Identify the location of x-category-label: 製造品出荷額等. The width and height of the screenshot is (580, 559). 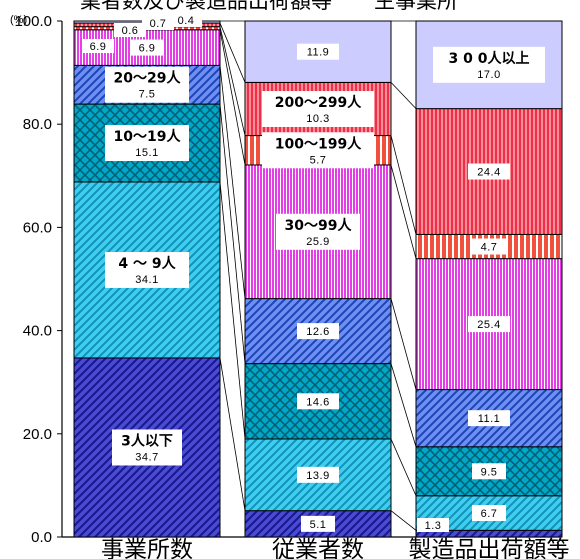
(489, 548).